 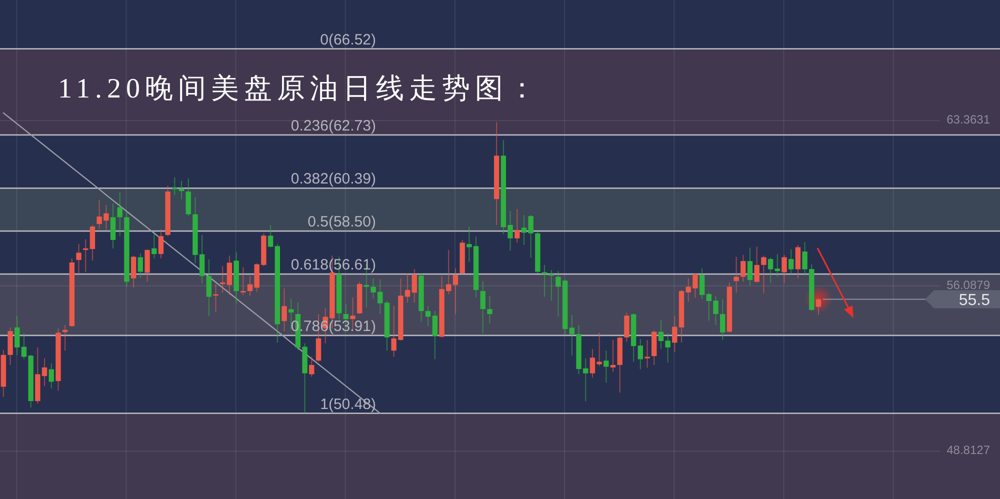 I want to click on ref-line-label: 0.5(58.50), so click(x=342, y=222).